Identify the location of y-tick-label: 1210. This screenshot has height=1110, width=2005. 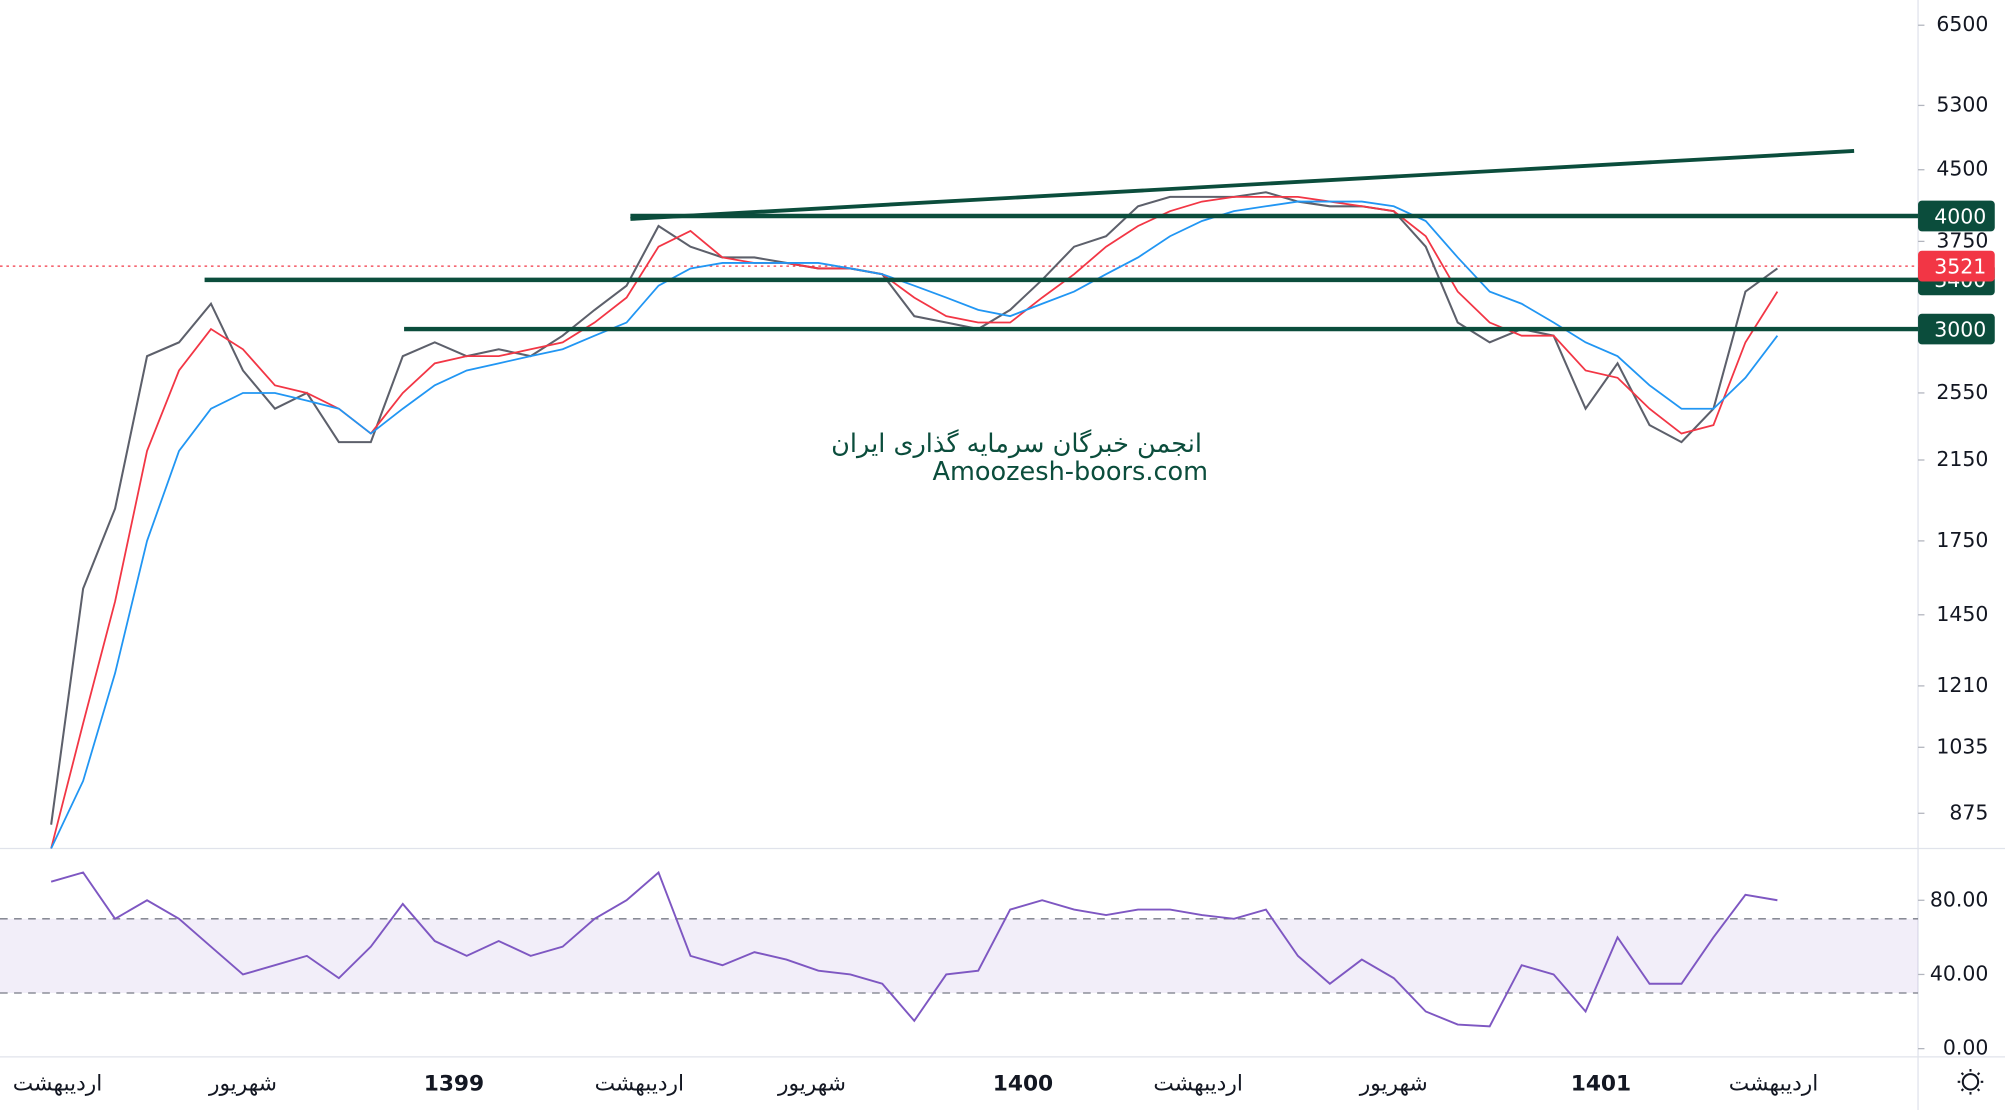
(1962, 685).